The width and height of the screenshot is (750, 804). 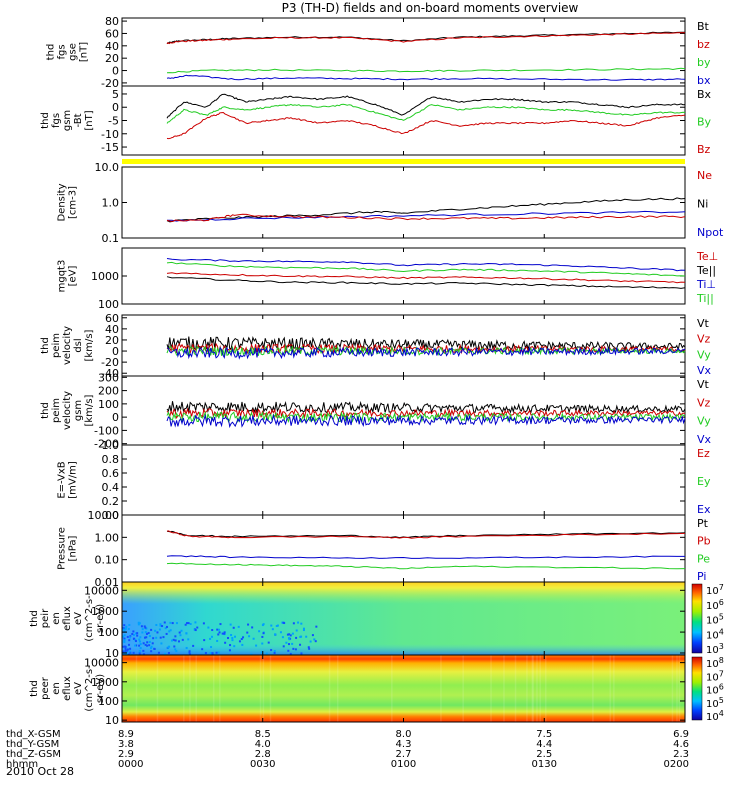 What do you see at coordinates (426, 566) in the screenshot?
I see `series-line-Pe` at bounding box center [426, 566].